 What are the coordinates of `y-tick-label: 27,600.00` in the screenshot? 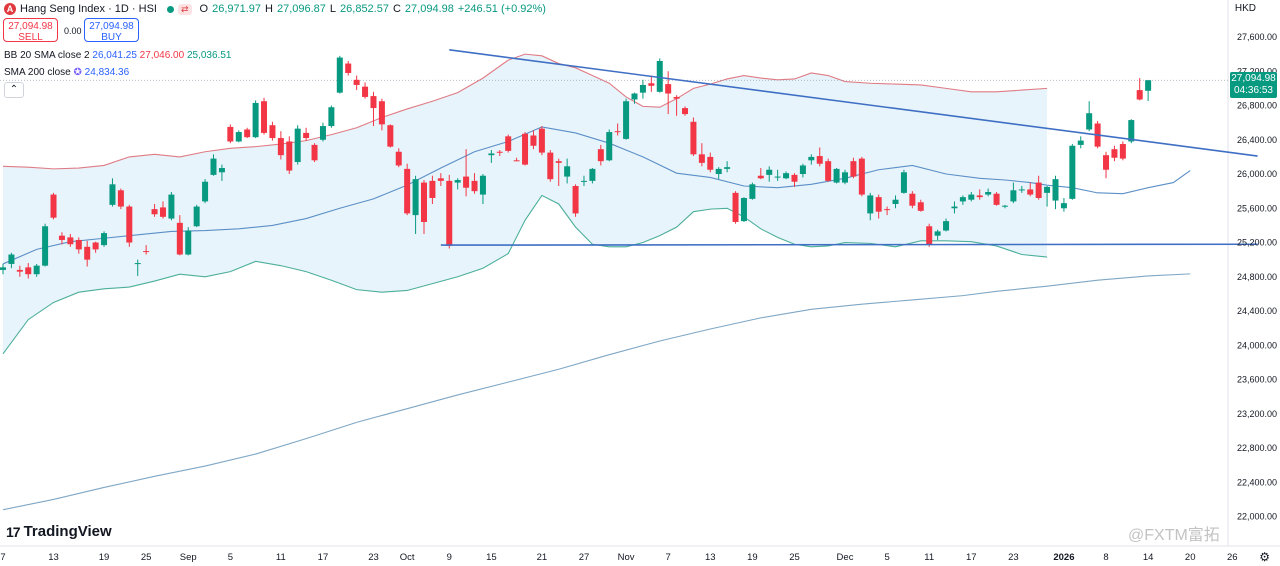 It's located at (1257, 37).